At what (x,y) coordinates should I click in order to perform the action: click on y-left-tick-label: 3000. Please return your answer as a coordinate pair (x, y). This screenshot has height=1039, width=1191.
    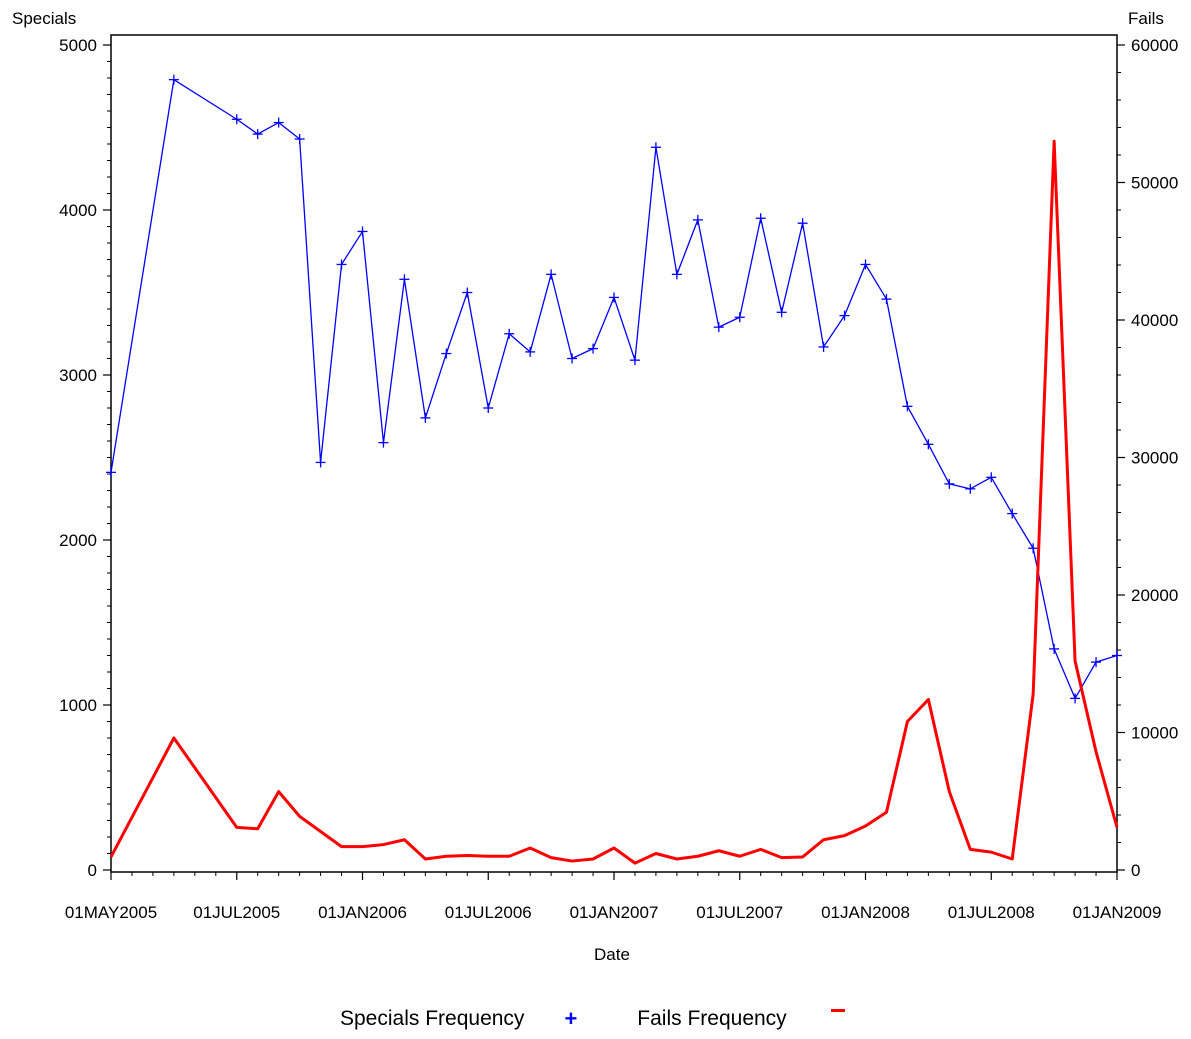
    Looking at the image, I should click on (78, 375).